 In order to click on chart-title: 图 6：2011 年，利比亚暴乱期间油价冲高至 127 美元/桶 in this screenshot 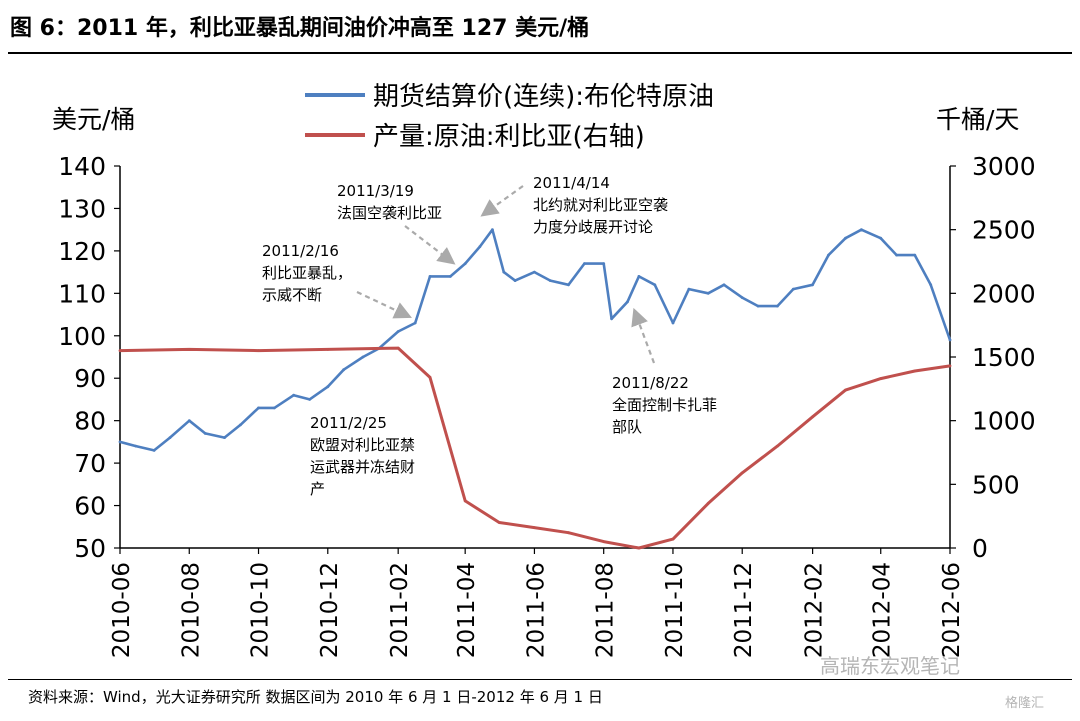, I will do `click(300, 28)`.